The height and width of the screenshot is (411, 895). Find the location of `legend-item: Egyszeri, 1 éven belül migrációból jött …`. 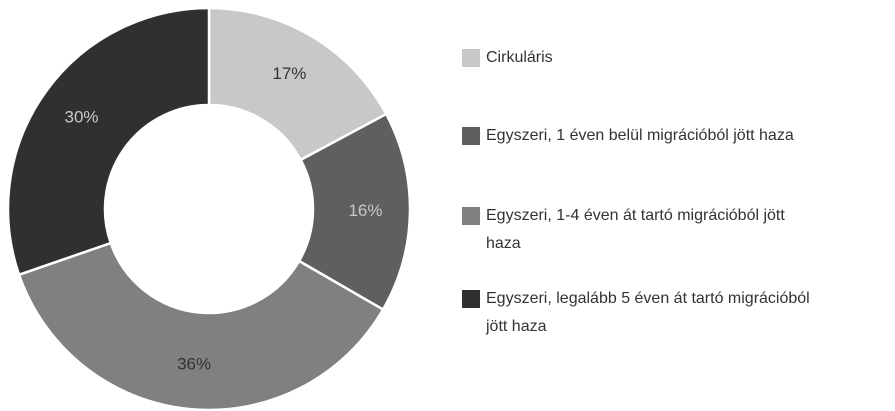

legend-item: Egyszeri, 1 éven belül migrációból jött … is located at coordinates (639, 136).